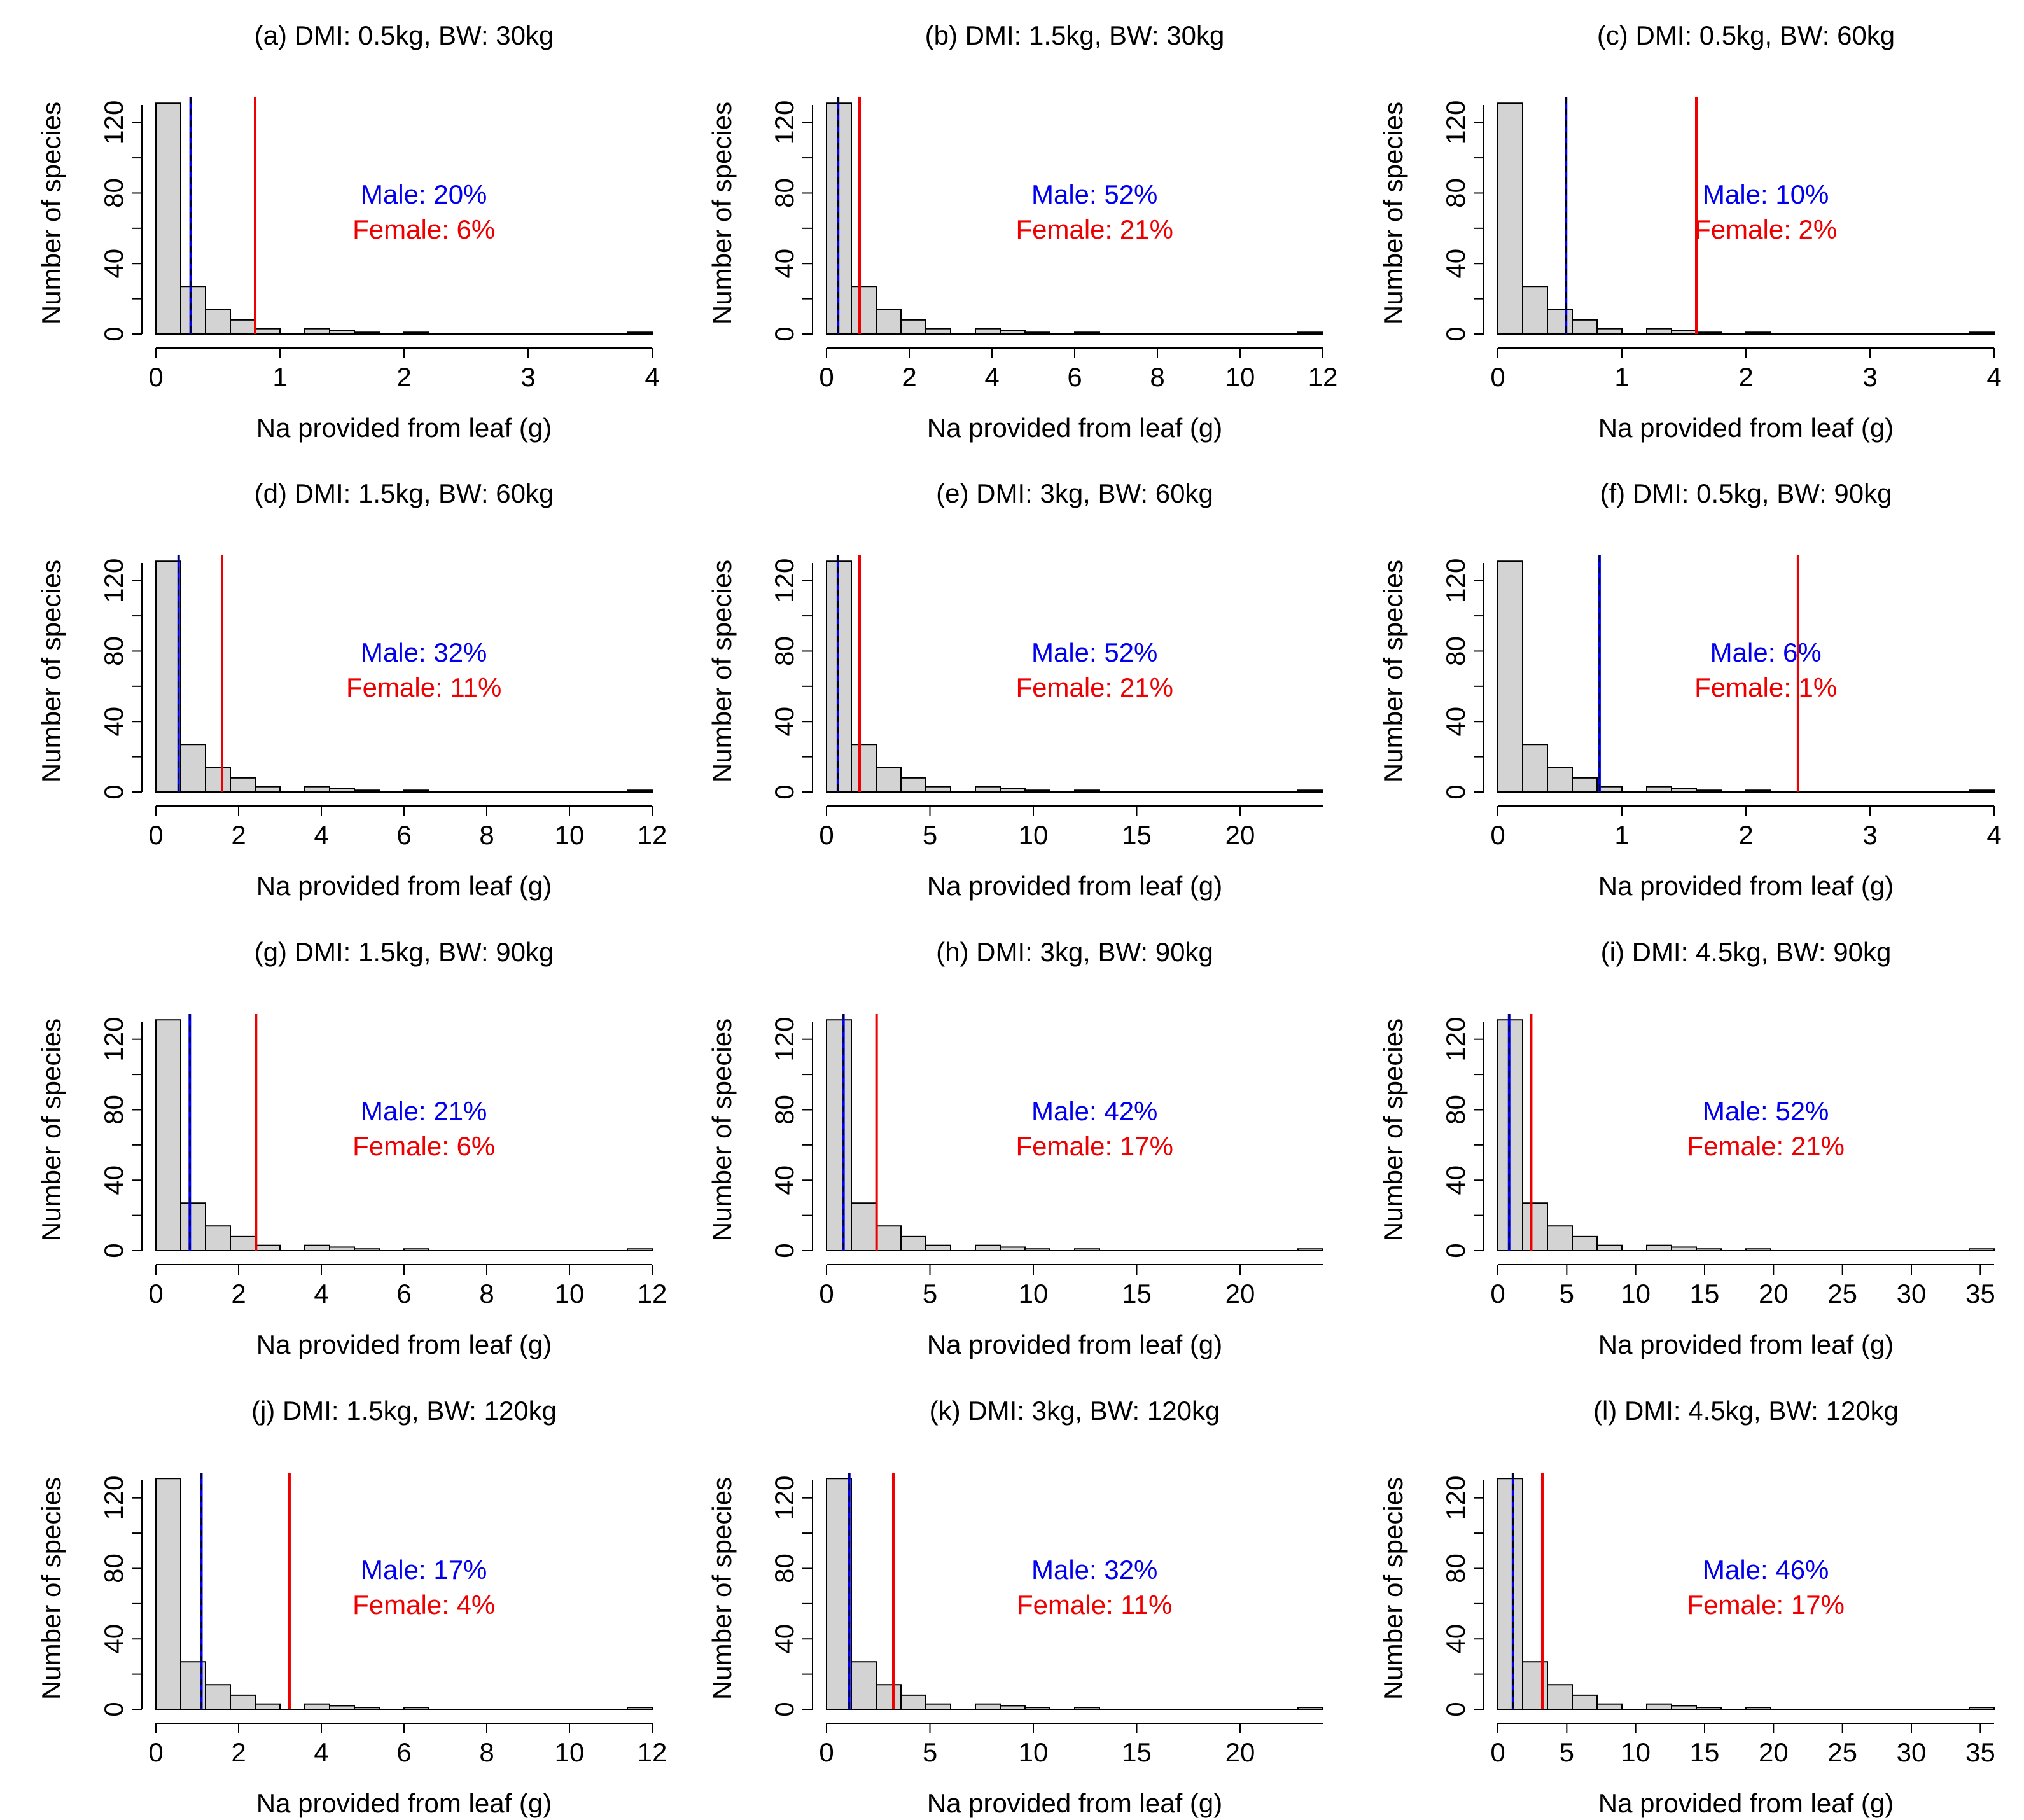 The width and height of the screenshot is (2024, 1820). Describe the element at coordinates (1774, 1294) in the screenshot. I see `x-tick-label: 20` at that location.